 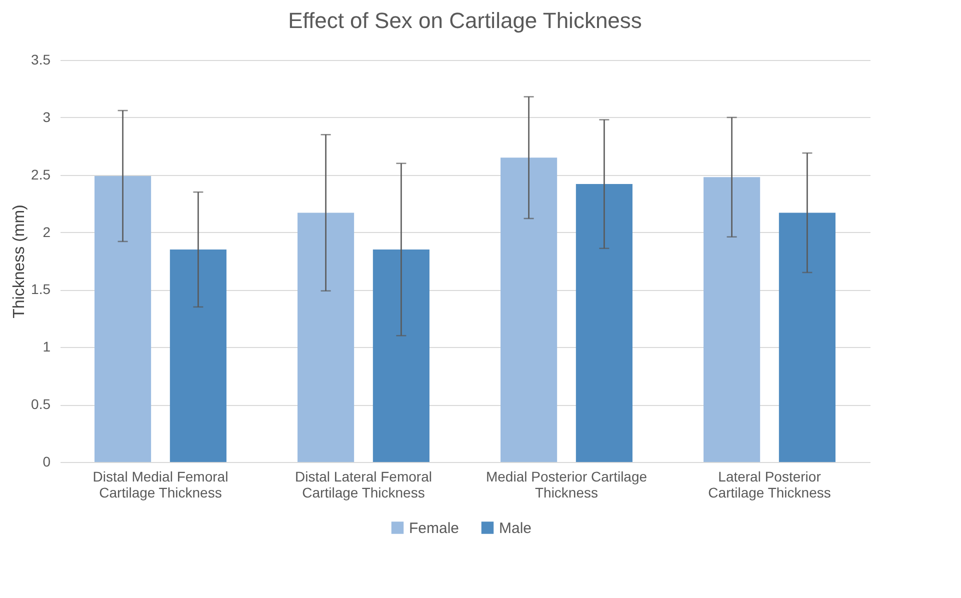 What do you see at coordinates (46, 232) in the screenshot?
I see `y-tick-label: 2` at bounding box center [46, 232].